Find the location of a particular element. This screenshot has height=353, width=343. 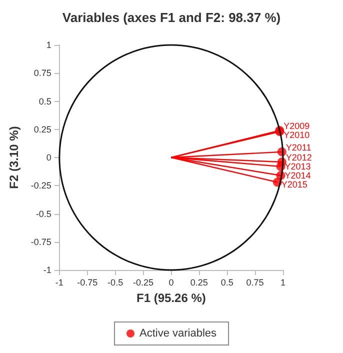

annotation: Y2009 is located at coordinates (297, 126).